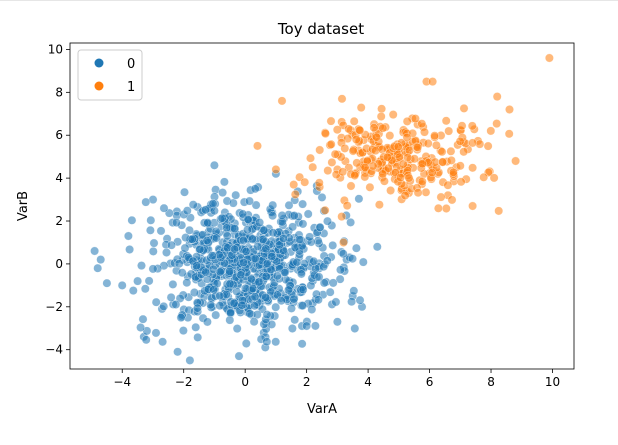 The height and width of the screenshot is (445, 618). I want to click on x-tick-label: 0, so click(245, 382).